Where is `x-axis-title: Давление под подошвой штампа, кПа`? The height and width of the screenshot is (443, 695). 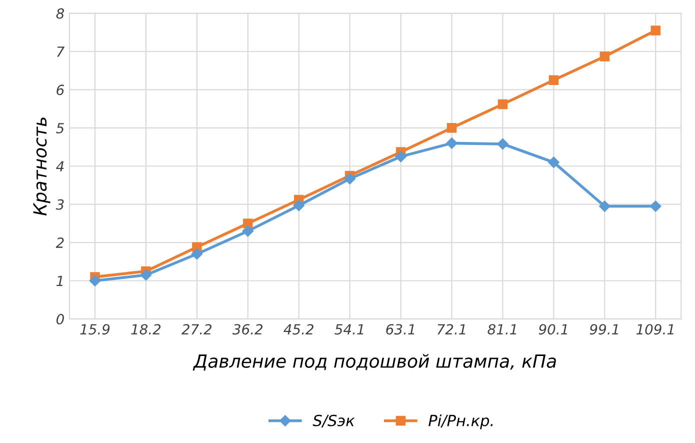
x-axis-title: Давление под подошвой штампа, кПа is located at coordinates (374, 362).